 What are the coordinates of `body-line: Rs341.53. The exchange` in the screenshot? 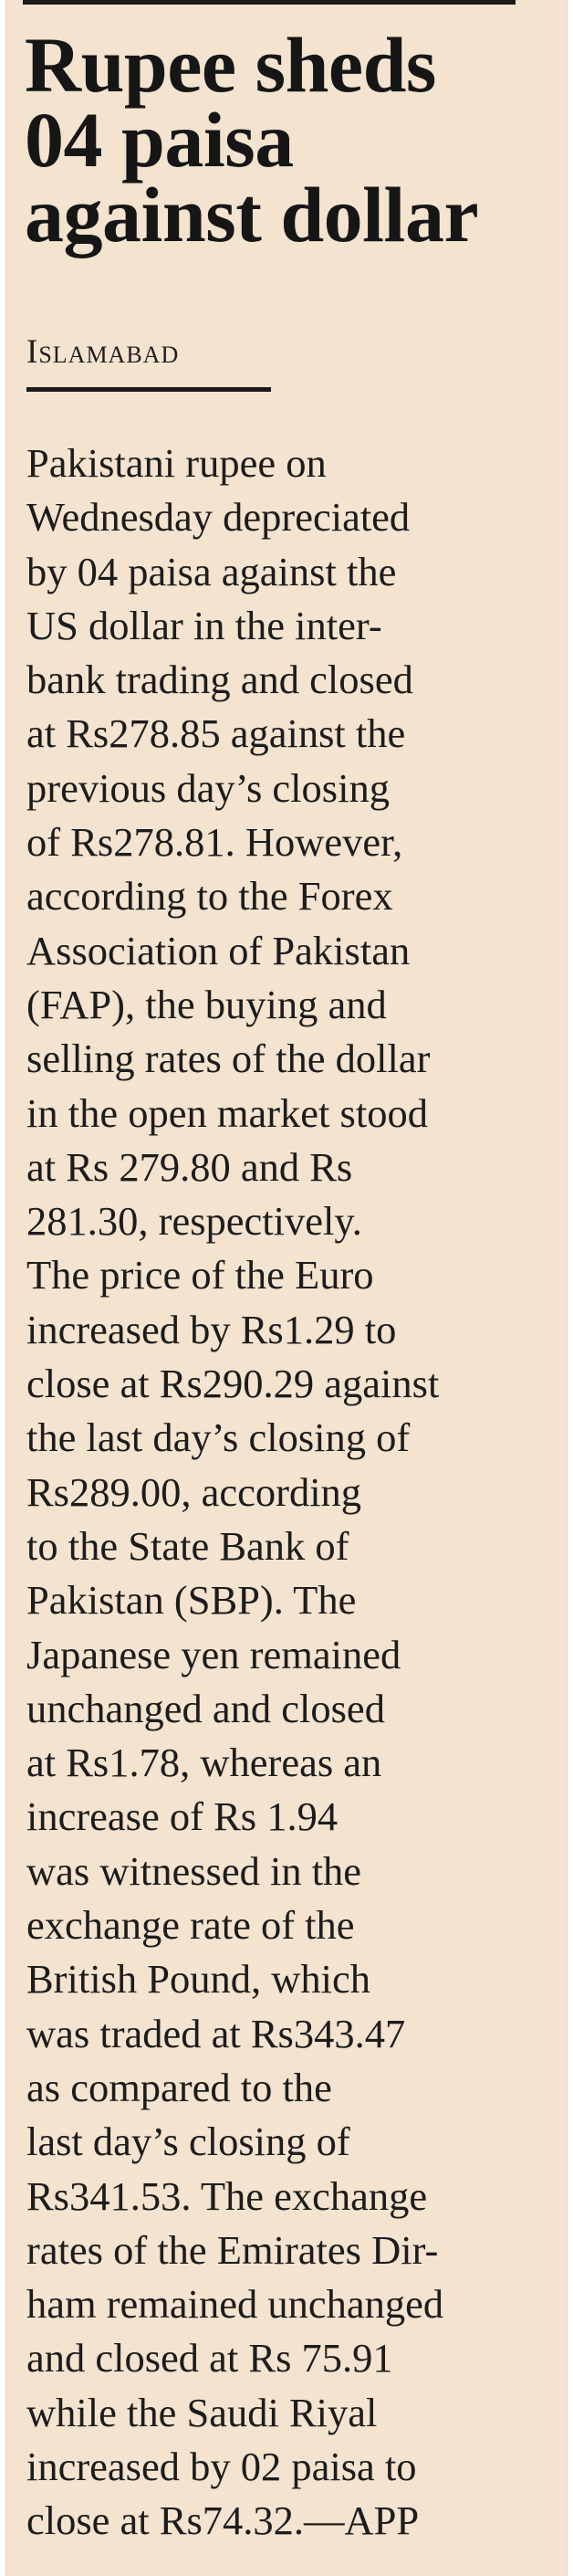 It's located at (227, 2195).